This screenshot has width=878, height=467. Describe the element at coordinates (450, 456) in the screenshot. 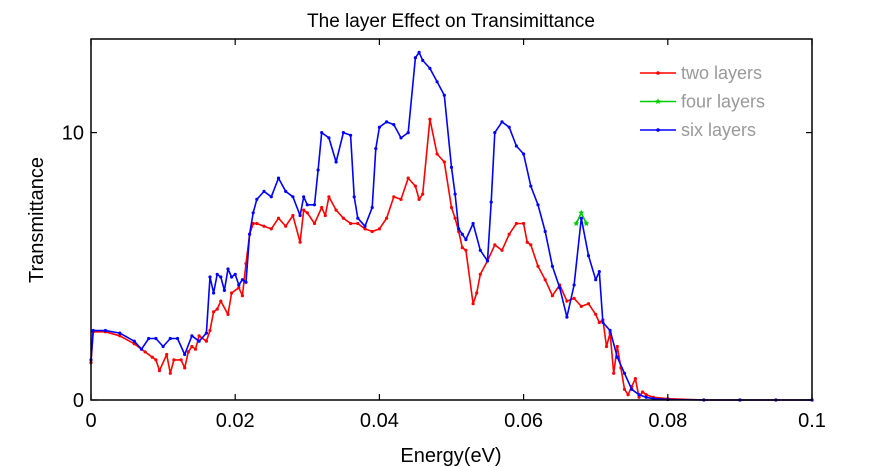

I see `x-axis-label: Energy(eV)` at that location.